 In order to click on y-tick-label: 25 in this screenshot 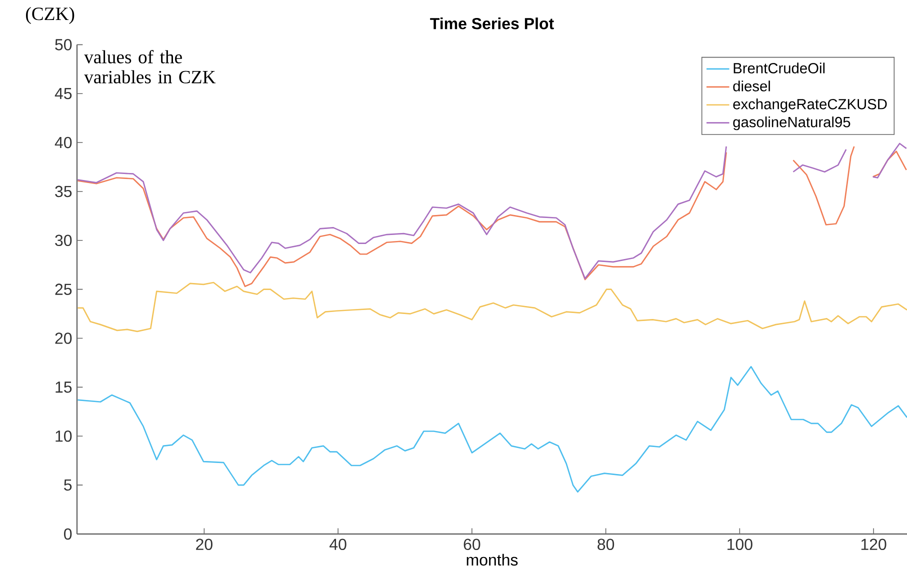, I will do `click(63, 289)`.